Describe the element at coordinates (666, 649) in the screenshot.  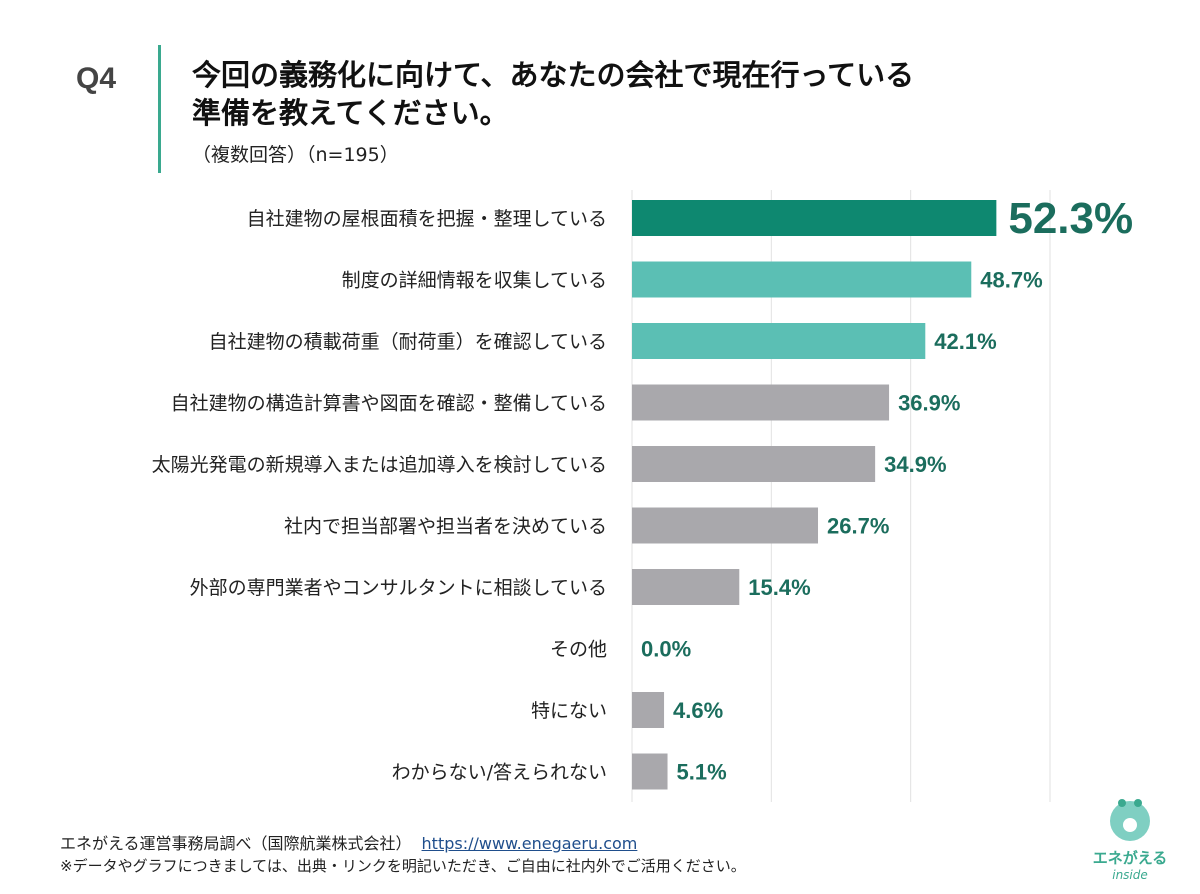
I see `data-label: 0.0%` at that location.